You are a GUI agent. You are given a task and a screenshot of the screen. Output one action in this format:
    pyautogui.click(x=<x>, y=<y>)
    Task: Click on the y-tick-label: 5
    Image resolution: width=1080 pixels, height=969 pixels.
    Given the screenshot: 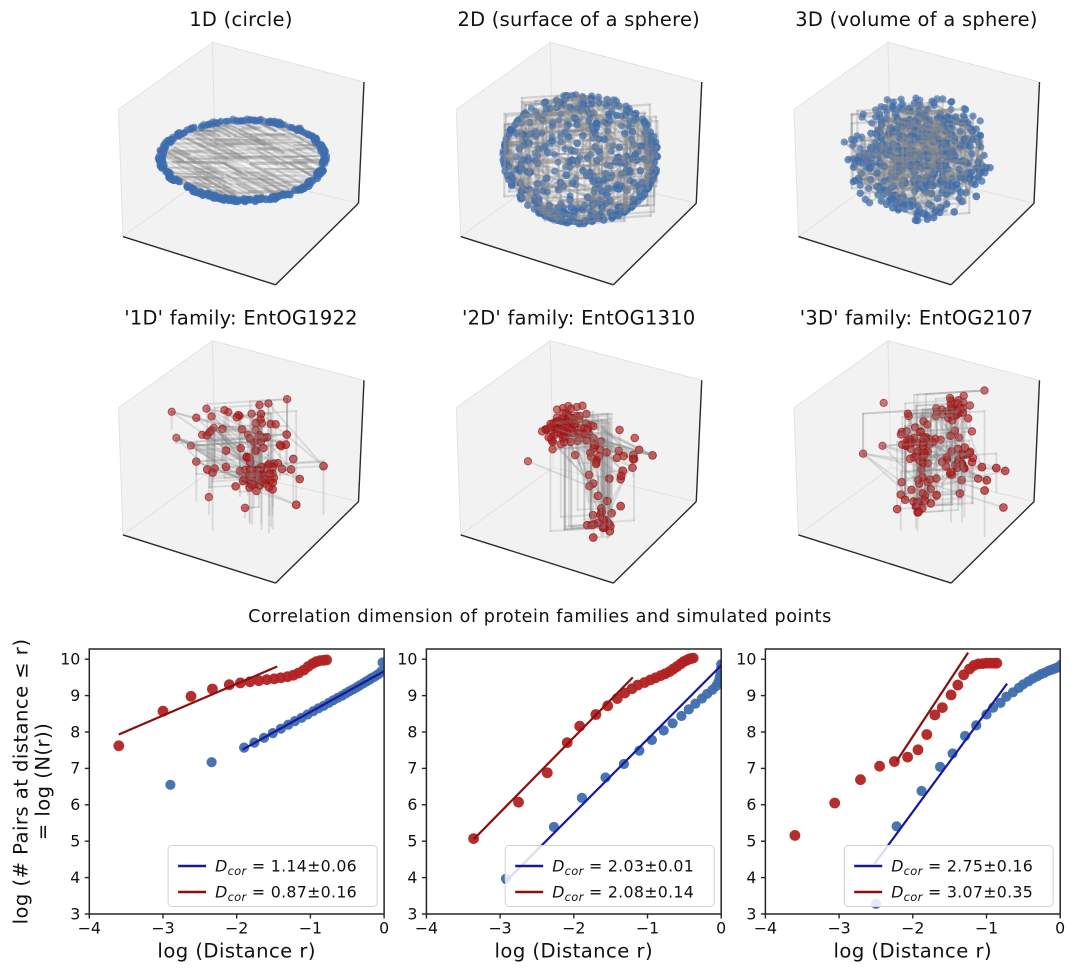 What is the action you would take?
    pyautogui.click(x=75, y=840)
    